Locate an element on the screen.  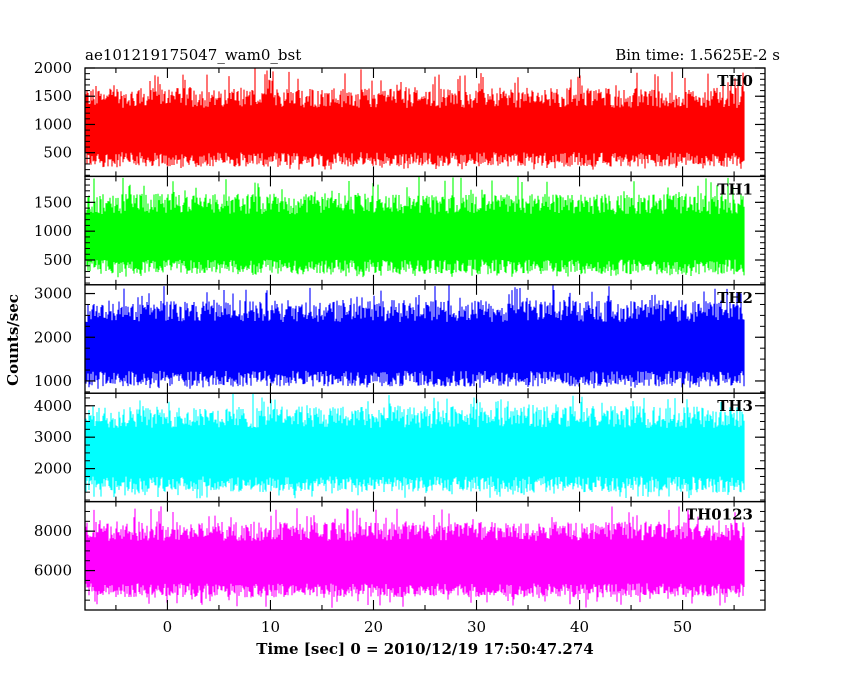
panel-th1: 500 1000 1500 TH1 is located at coordinates (400, 230).